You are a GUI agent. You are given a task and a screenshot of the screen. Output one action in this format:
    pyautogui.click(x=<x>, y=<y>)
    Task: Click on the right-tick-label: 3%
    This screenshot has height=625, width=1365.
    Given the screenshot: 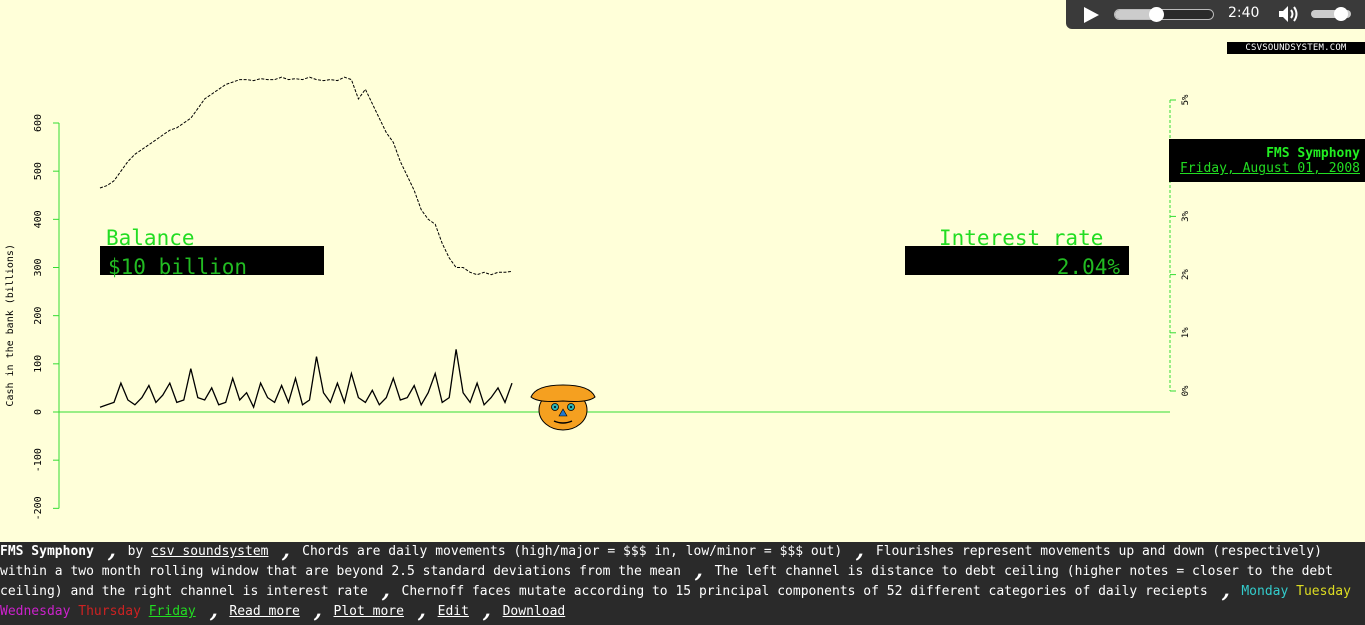 What is the action you would take?
    pyautogui.click(x=1186, y=215)
    